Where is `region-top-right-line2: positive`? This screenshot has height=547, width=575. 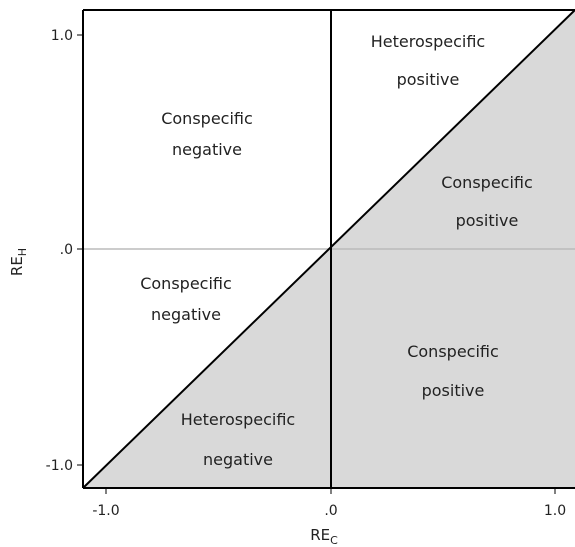 region-top-right-line2: positive is located at coordinates (428, 79).